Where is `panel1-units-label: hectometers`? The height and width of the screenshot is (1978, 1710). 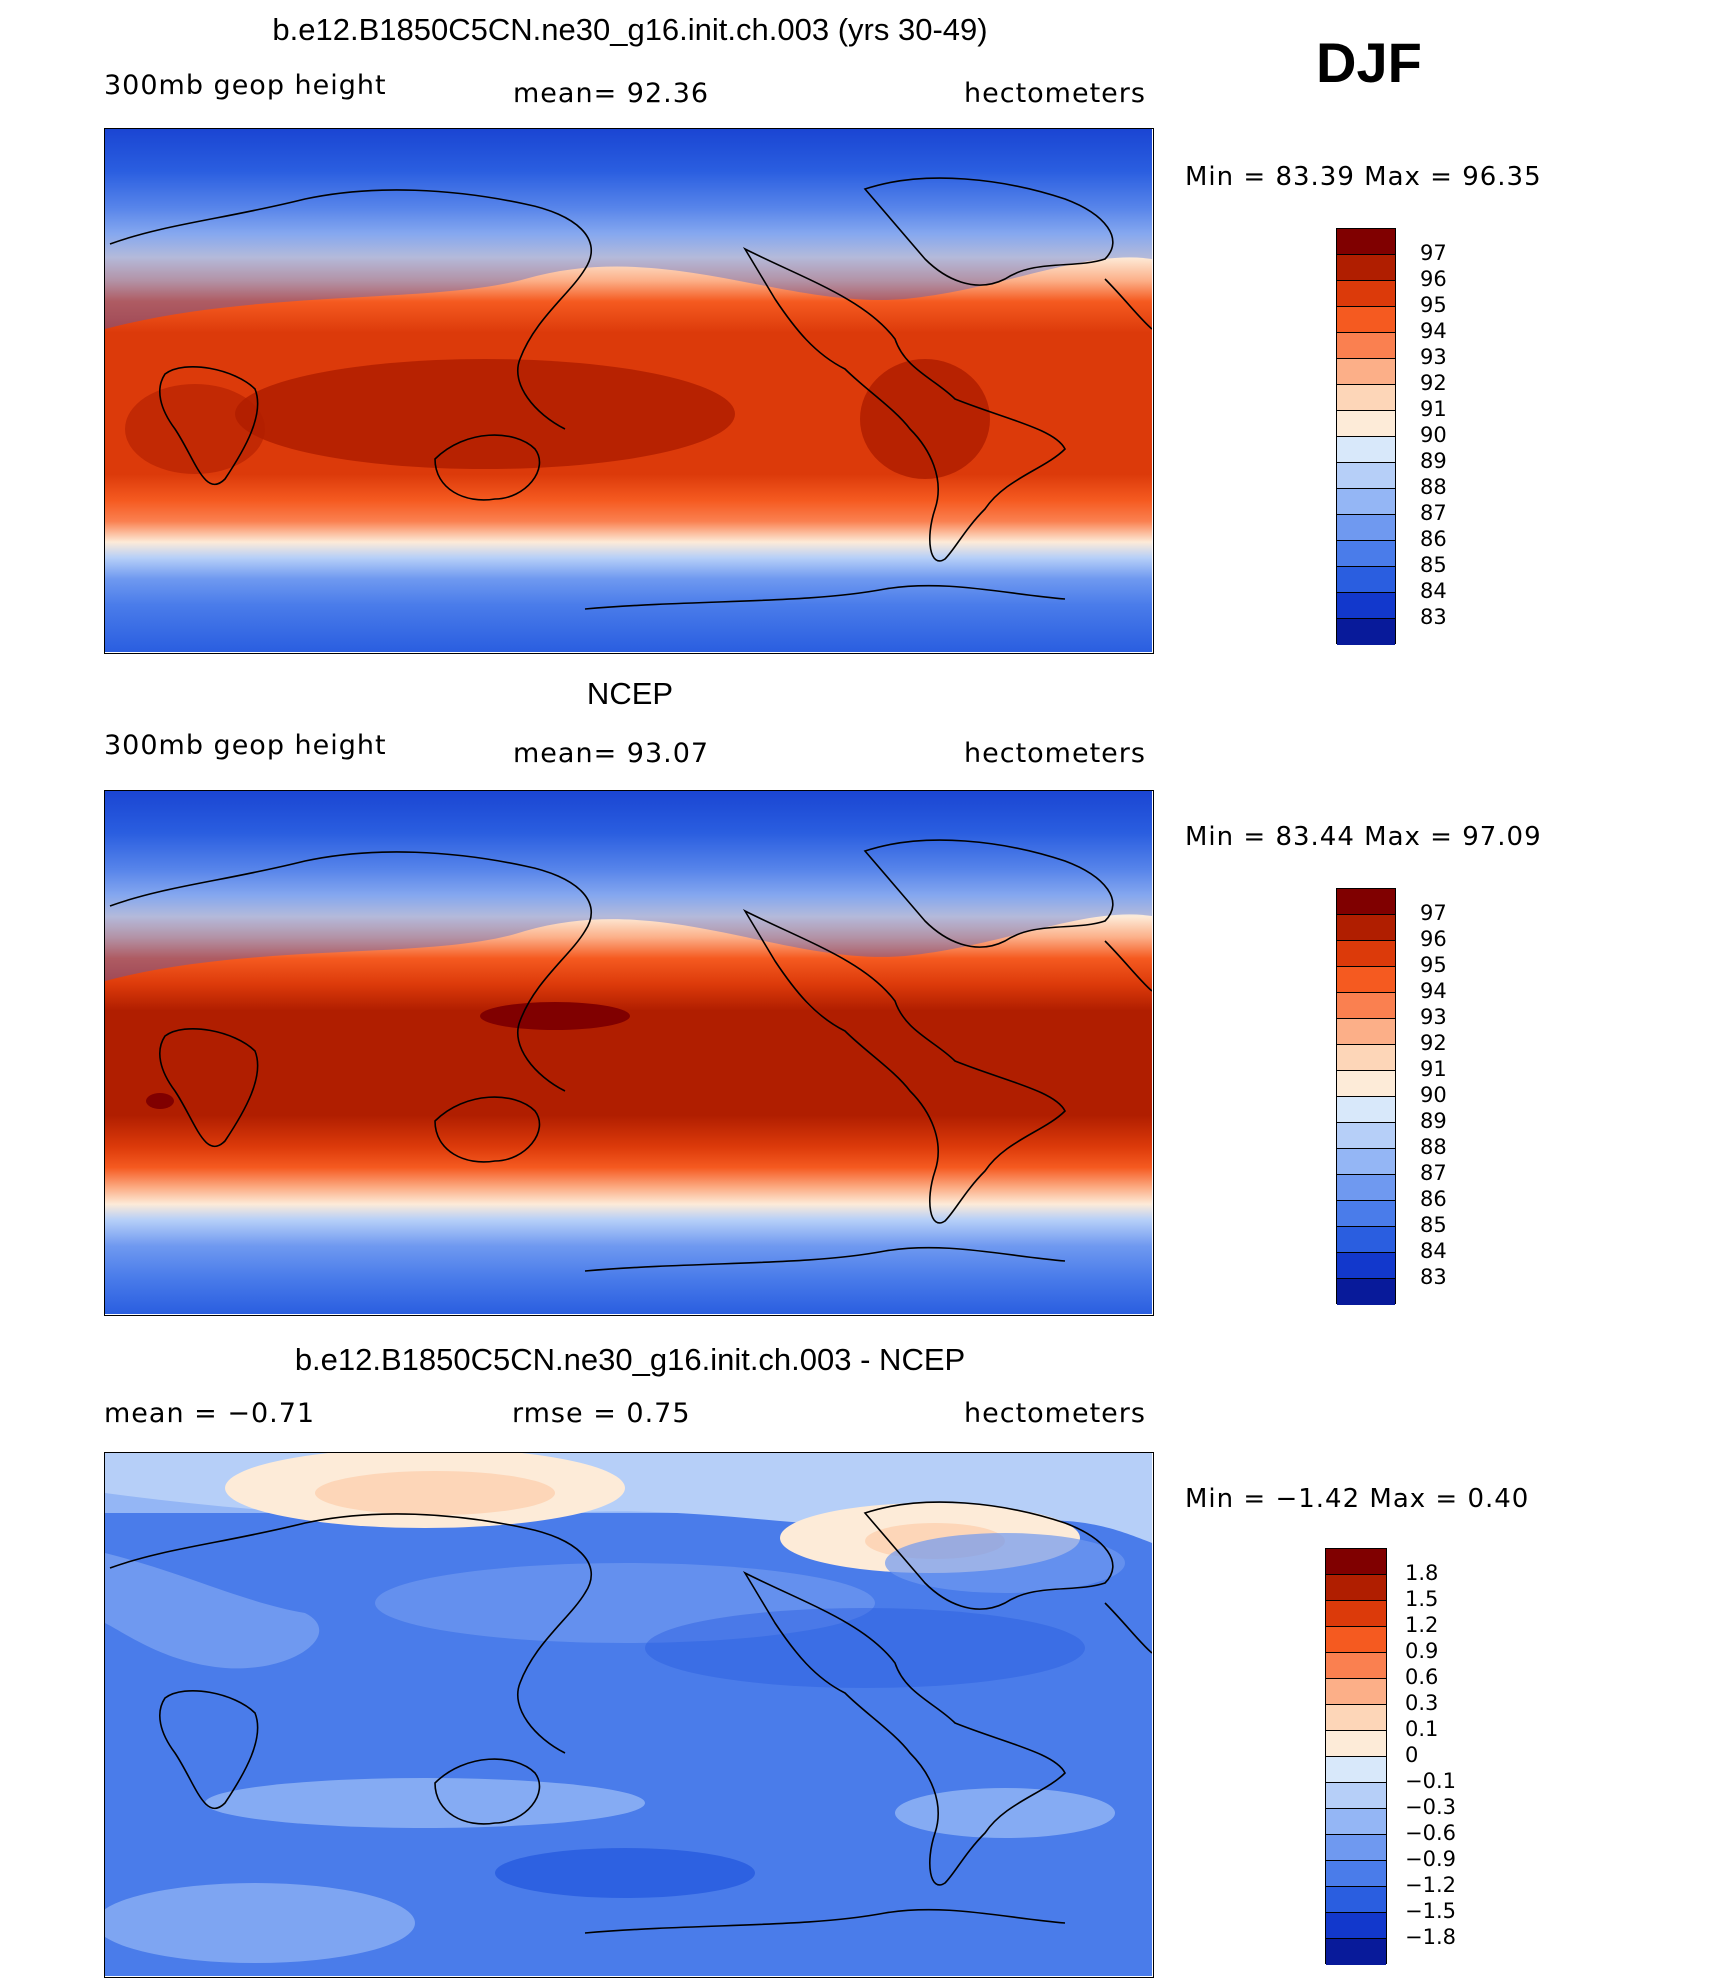 panel1-units-label: hectometers is located at coordinates (1055, 93).